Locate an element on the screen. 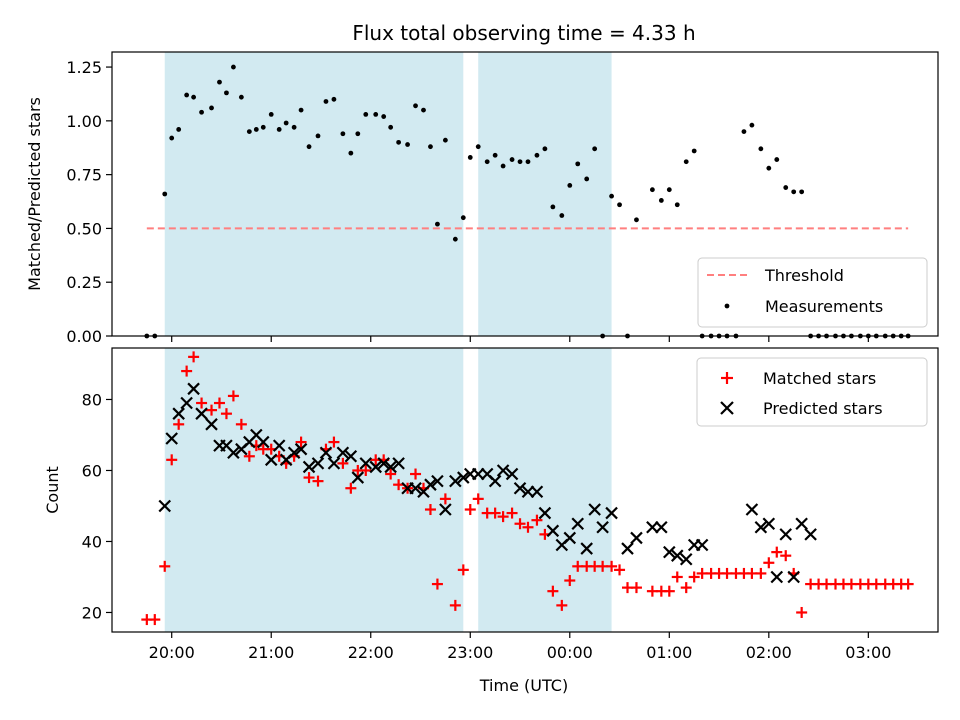 The image size is (960, 720). x-tick-label: 20:00 is located at coordinates (172, 652).